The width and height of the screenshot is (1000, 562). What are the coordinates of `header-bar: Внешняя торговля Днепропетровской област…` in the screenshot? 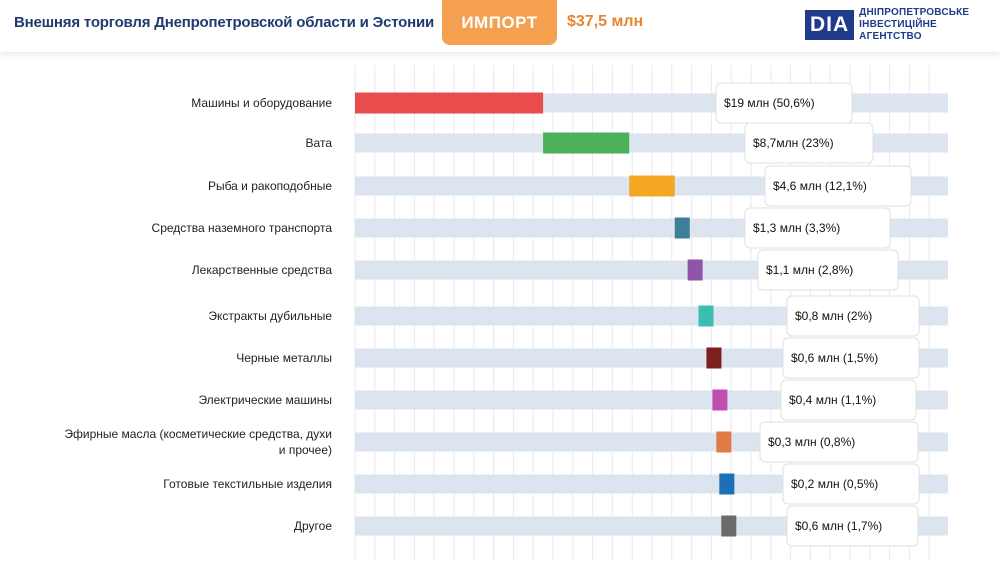 It's located at (500, 26).